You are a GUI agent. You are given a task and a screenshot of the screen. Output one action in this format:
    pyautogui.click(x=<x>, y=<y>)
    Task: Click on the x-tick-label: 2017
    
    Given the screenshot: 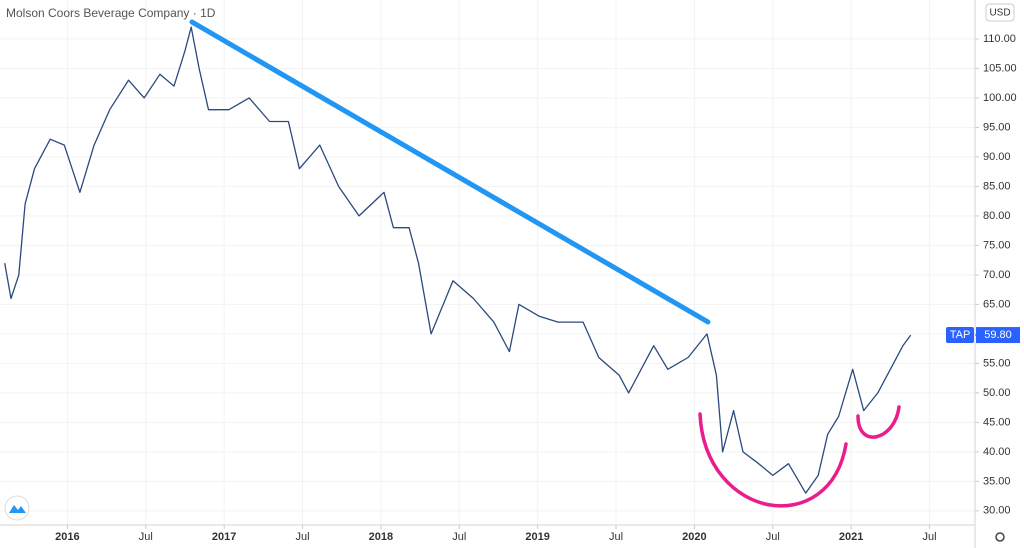 What is the action you would take?
    pyautogui.click(x=224, y=537)
    